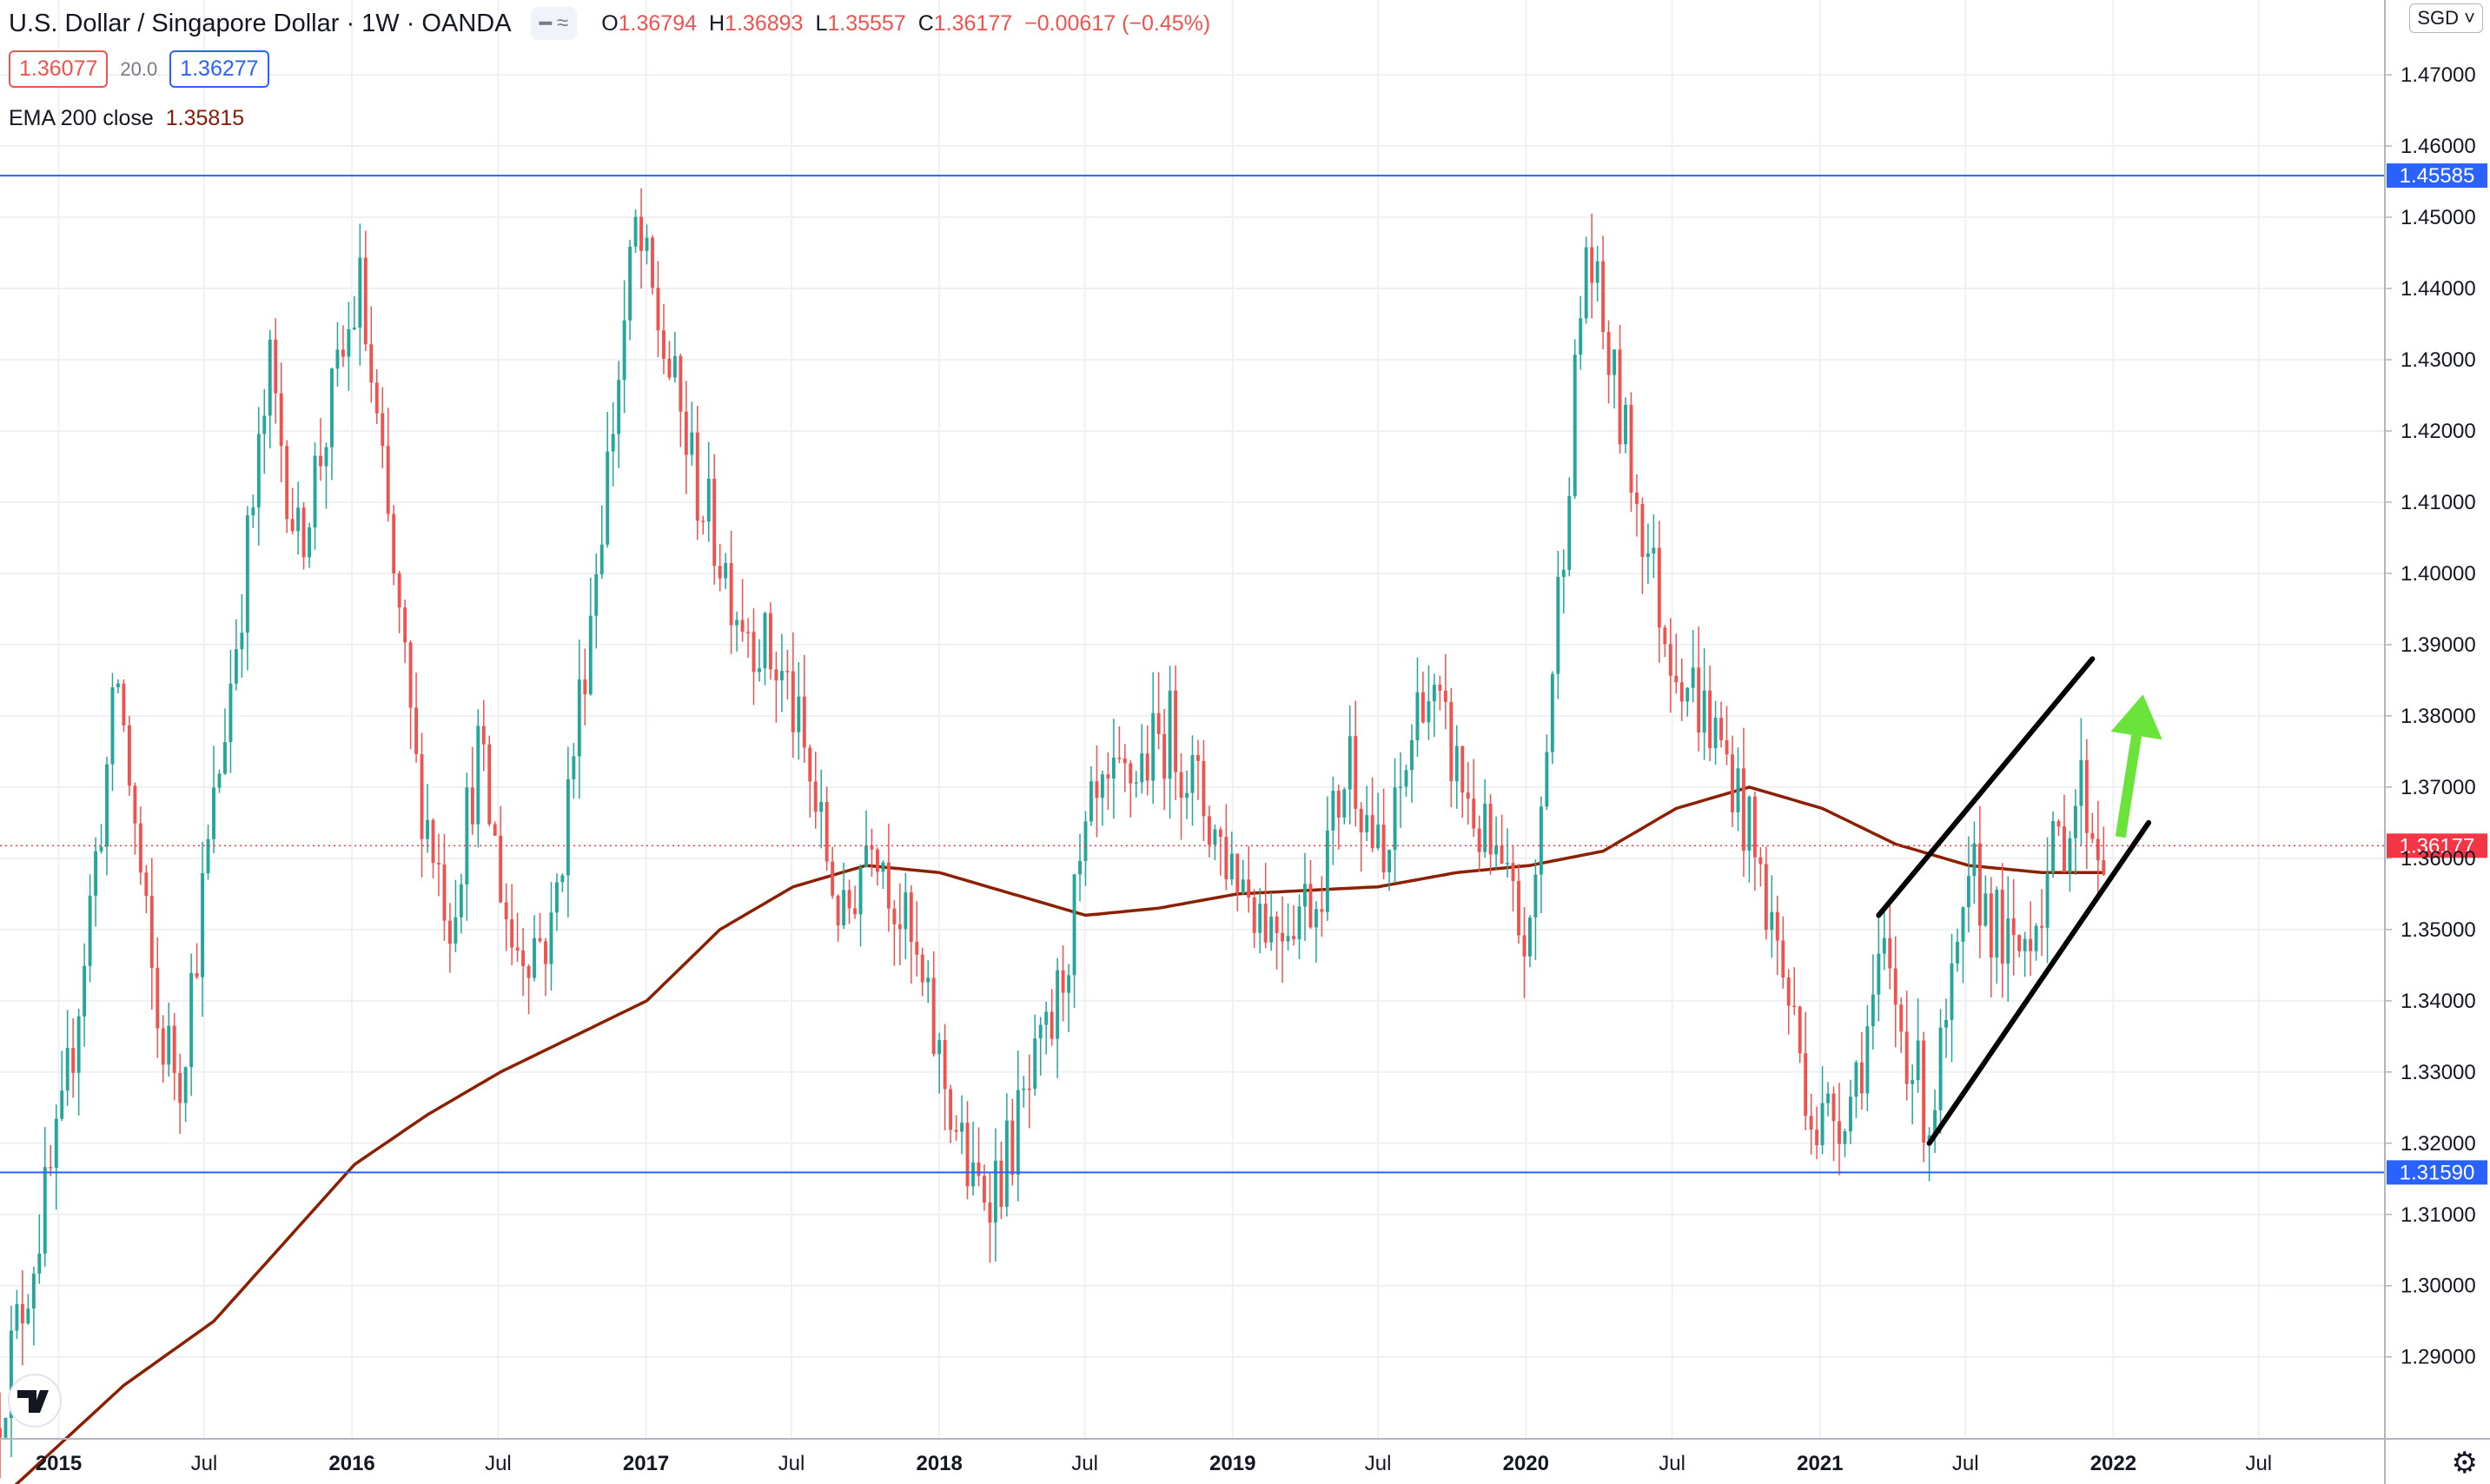 This screenshot has height=1484, width=2490. What do you see at coordinates (219, 69) in the screenshot?
I see `buy-price-button: 1.36277` at bounding box center [219, 69].